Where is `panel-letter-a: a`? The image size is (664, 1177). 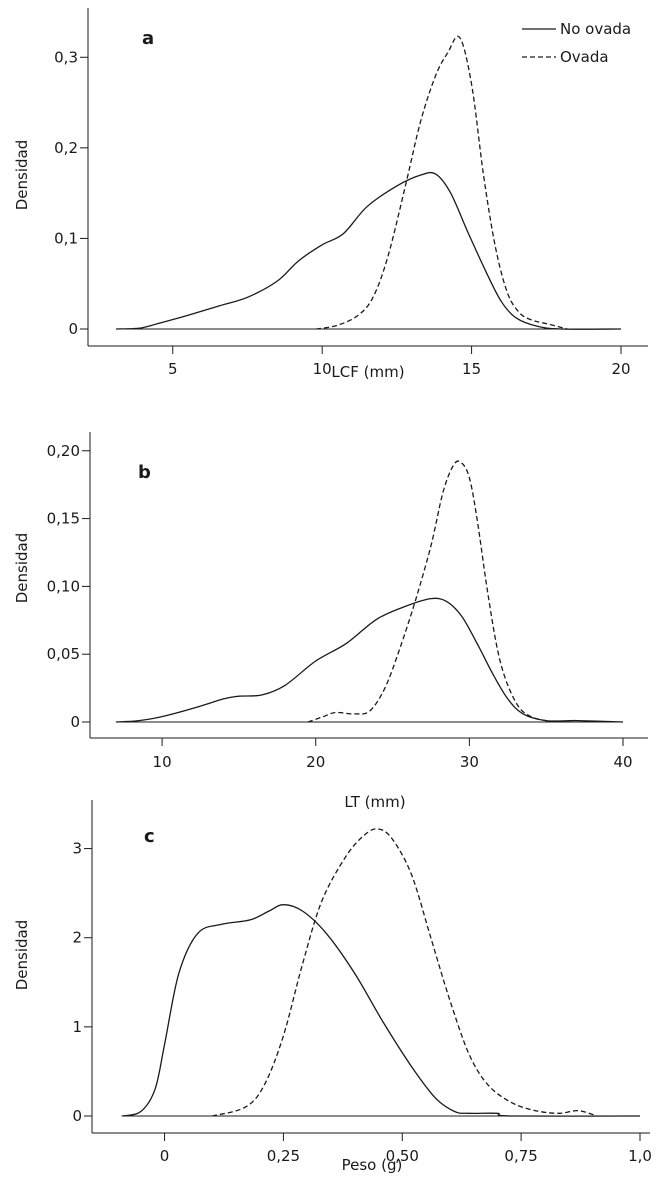 panel-letter-a: a is located at coordinates (148, 38).